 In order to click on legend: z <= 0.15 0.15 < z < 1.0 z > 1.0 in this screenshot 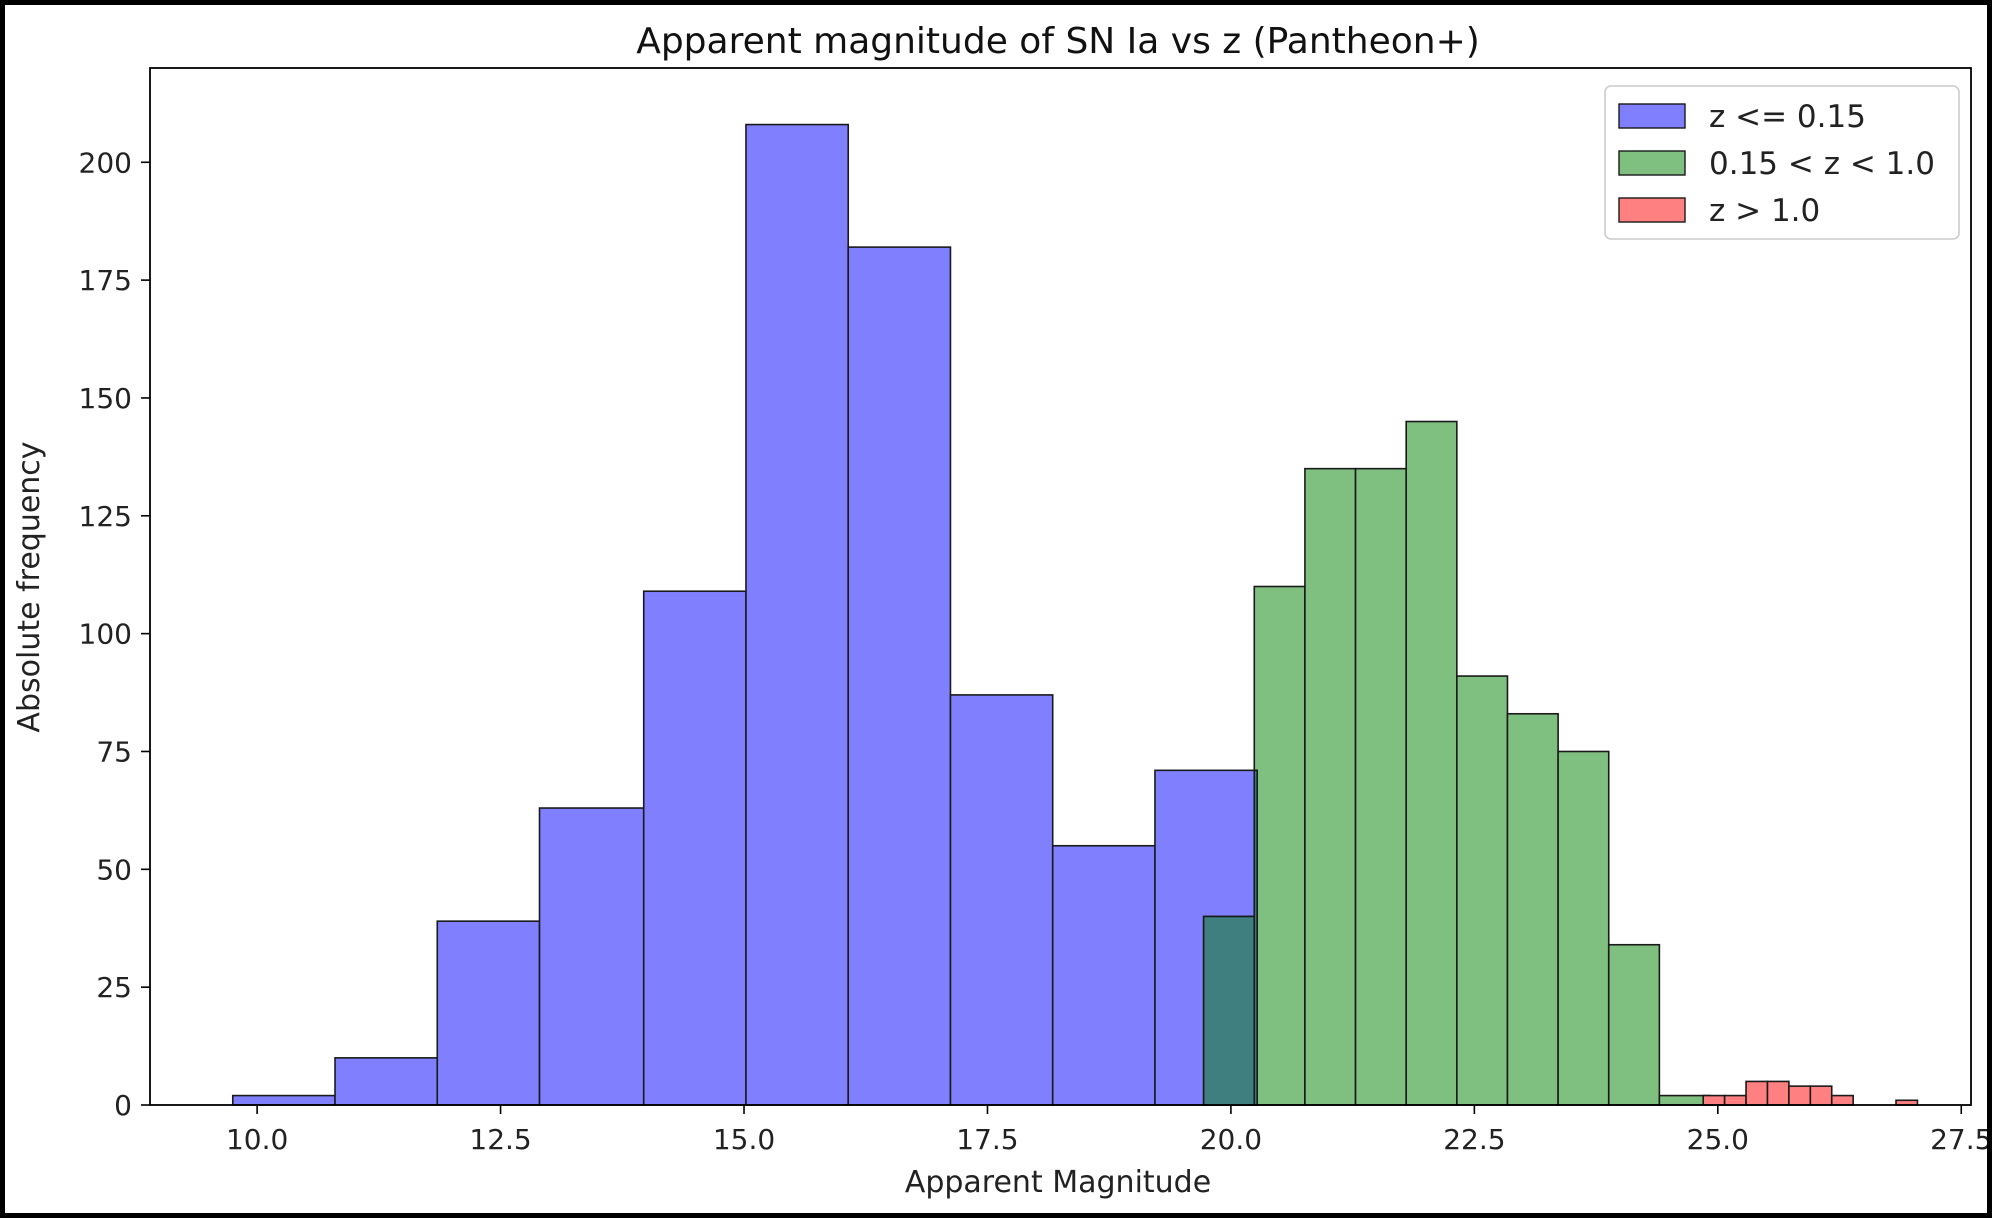, I will do `click(1782, 162)`.